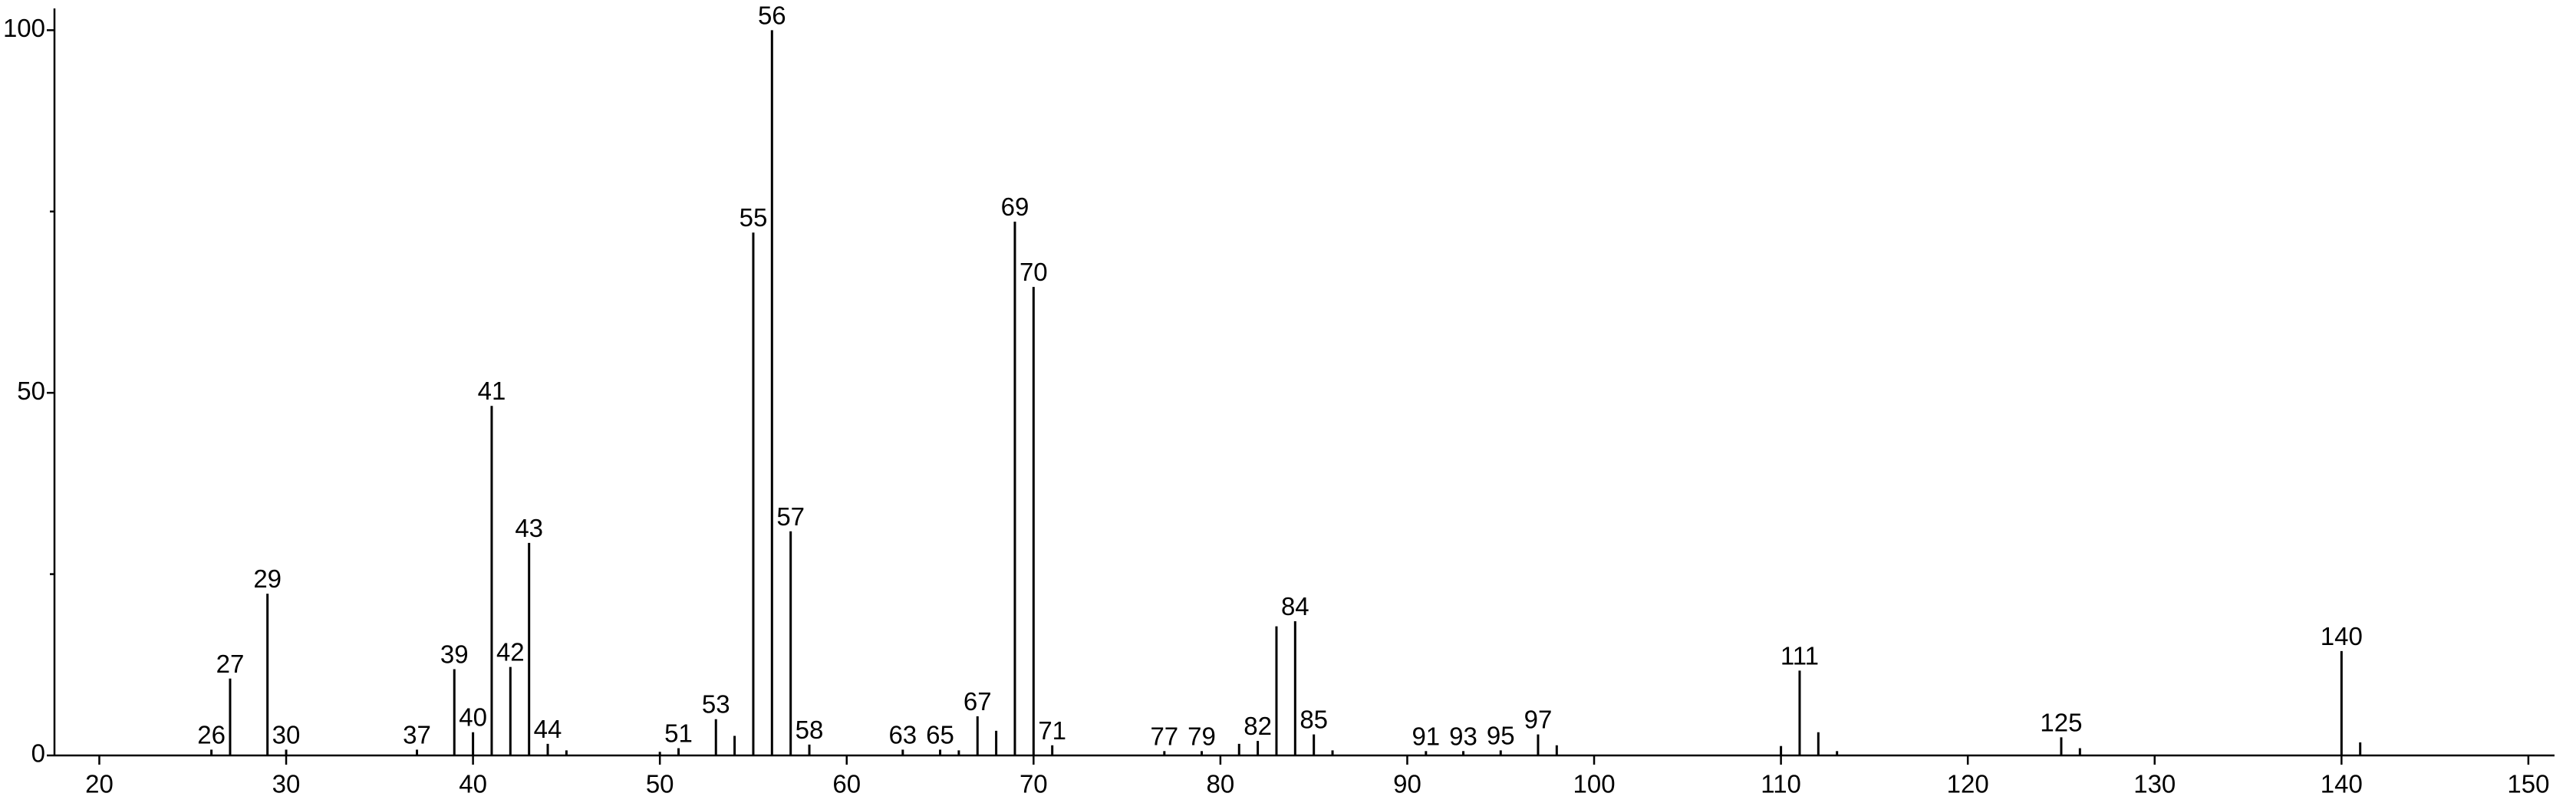  I want to click on peak-label: 41, so click(492, 391).